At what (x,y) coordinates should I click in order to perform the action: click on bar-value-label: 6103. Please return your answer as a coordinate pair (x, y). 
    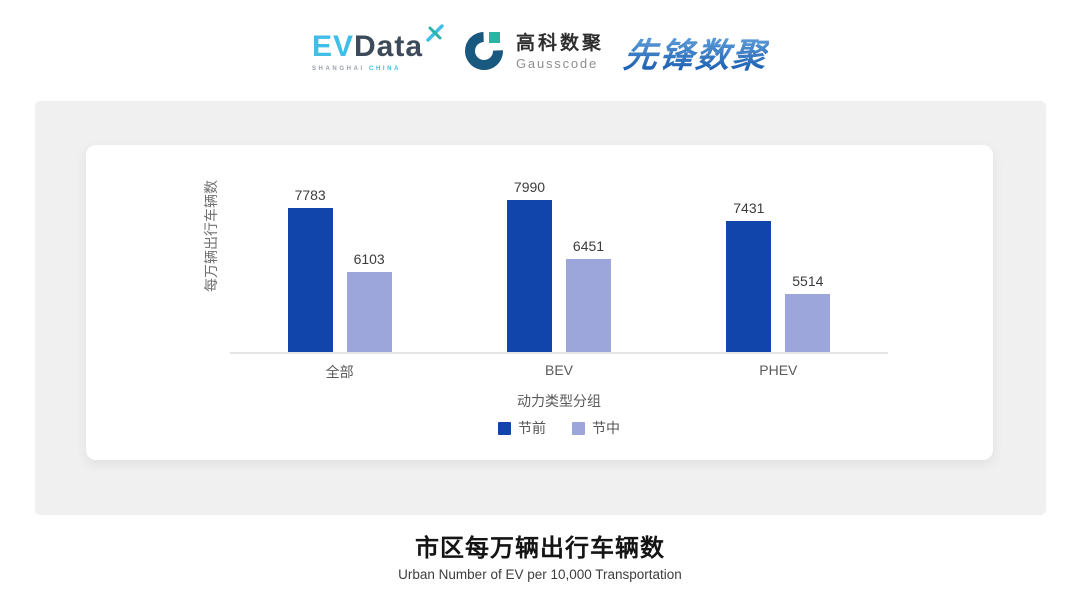
    Looking at the image, I should click on (369, 259).